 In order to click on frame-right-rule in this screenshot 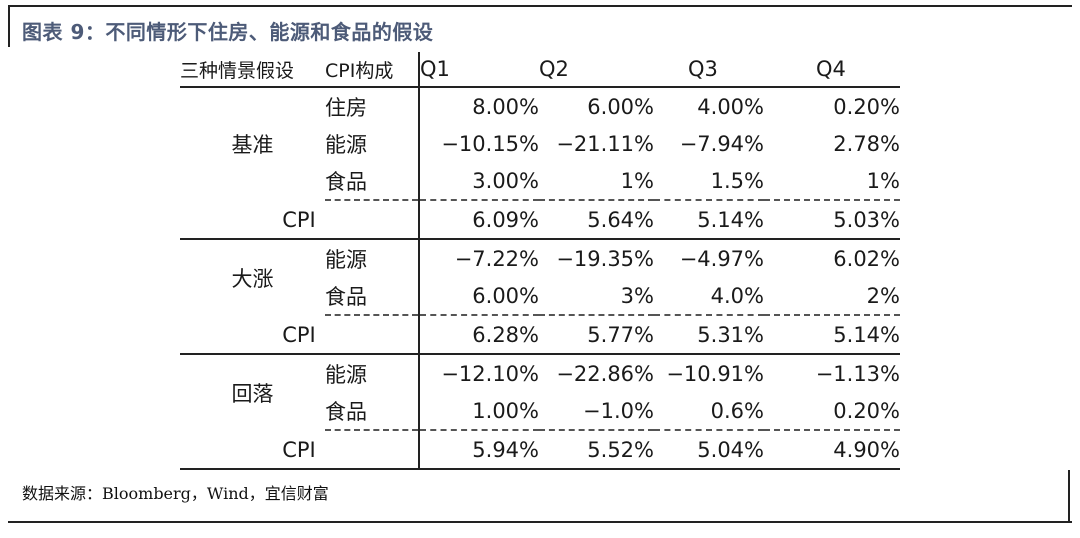, I will do `click(1069, 496)`.